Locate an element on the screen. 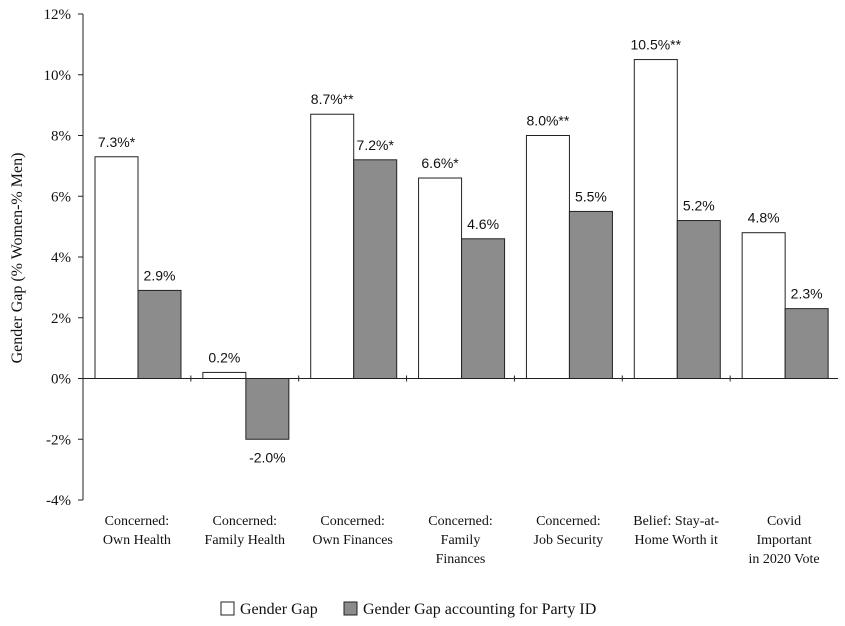 The height and width of the screenshot is (626, 845). data-label-series-2: 5.5% is located at coordinates (591, 196).